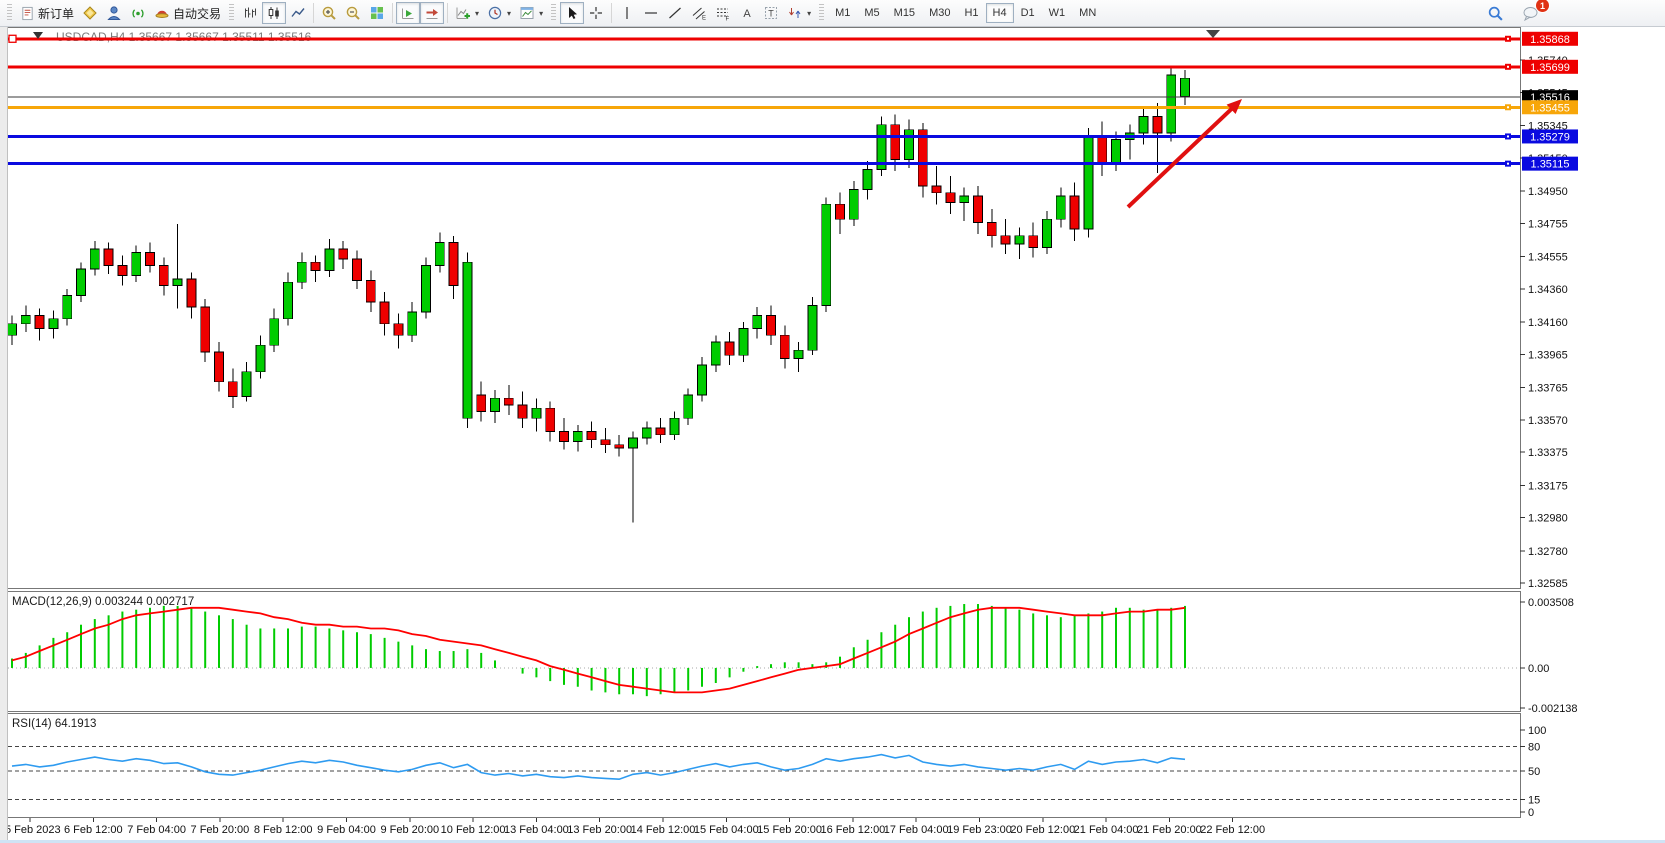  I want to click on channel-button: E, so click(699, 13).